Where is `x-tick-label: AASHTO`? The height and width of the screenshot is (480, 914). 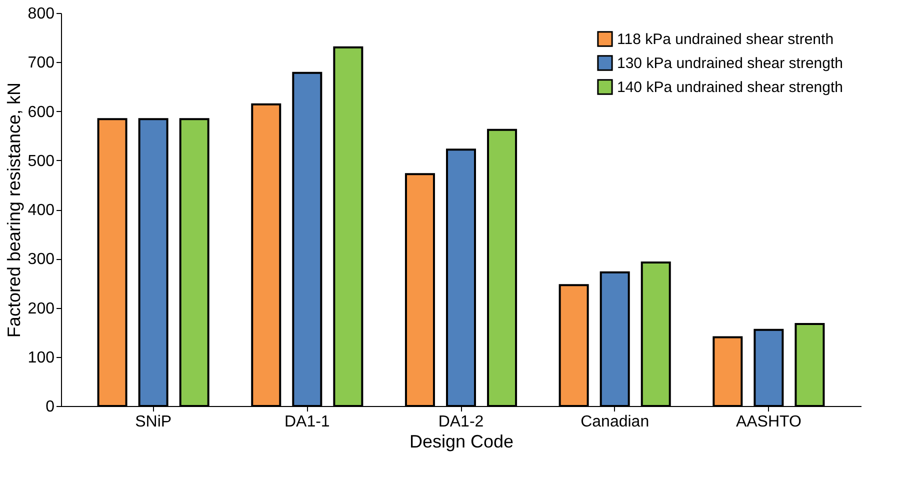 x-tick-label: AASHTO is located at coordinates (769, 422).